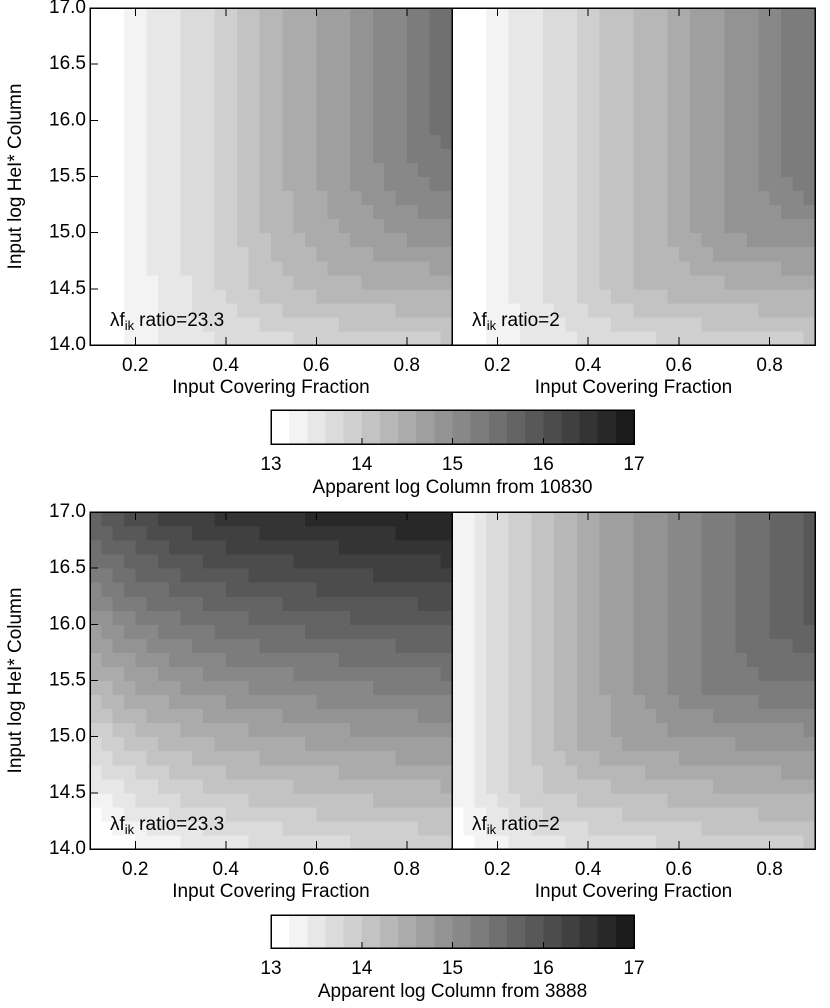 This screenshot has width=830, height=1008. What do you see at coordinates (135, 869) in the screenshot?
I see `x-tick-label: 0.2` at bounding box center [135, 869].